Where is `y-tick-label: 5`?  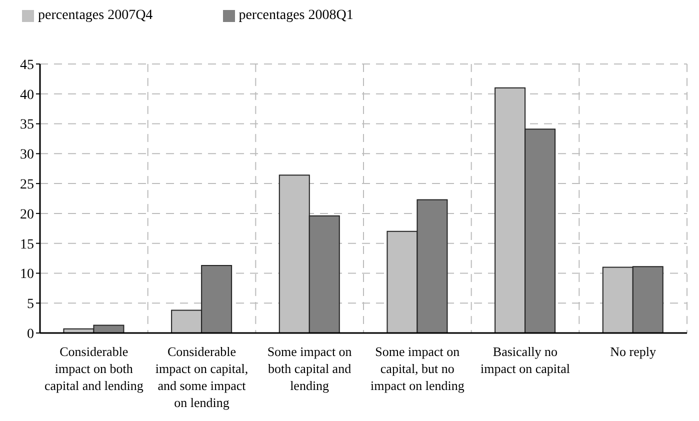
y-tick-label: 5 is located at coordinates (30, 304).